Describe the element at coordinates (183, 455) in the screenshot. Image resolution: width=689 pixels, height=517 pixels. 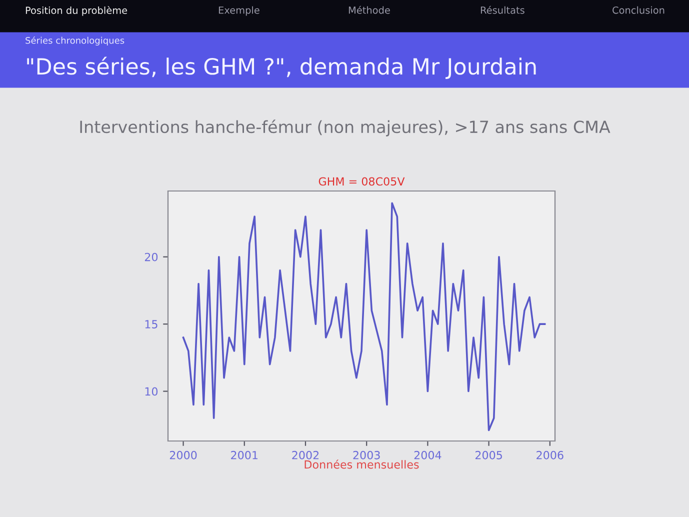
I see `x-tick-label: 2000` at that location.